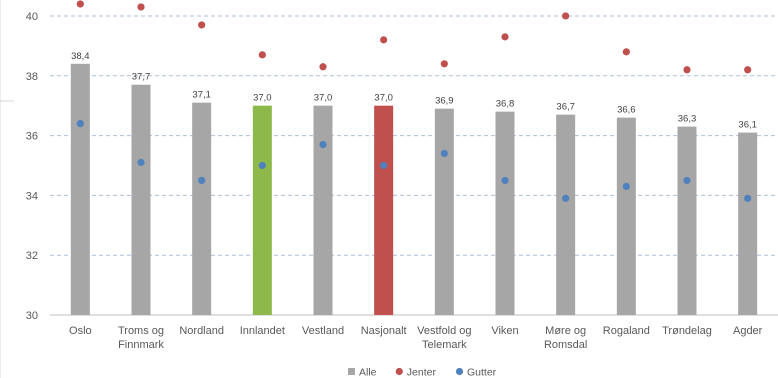  I want to click on data-label: 37,1, so click(201, 95).